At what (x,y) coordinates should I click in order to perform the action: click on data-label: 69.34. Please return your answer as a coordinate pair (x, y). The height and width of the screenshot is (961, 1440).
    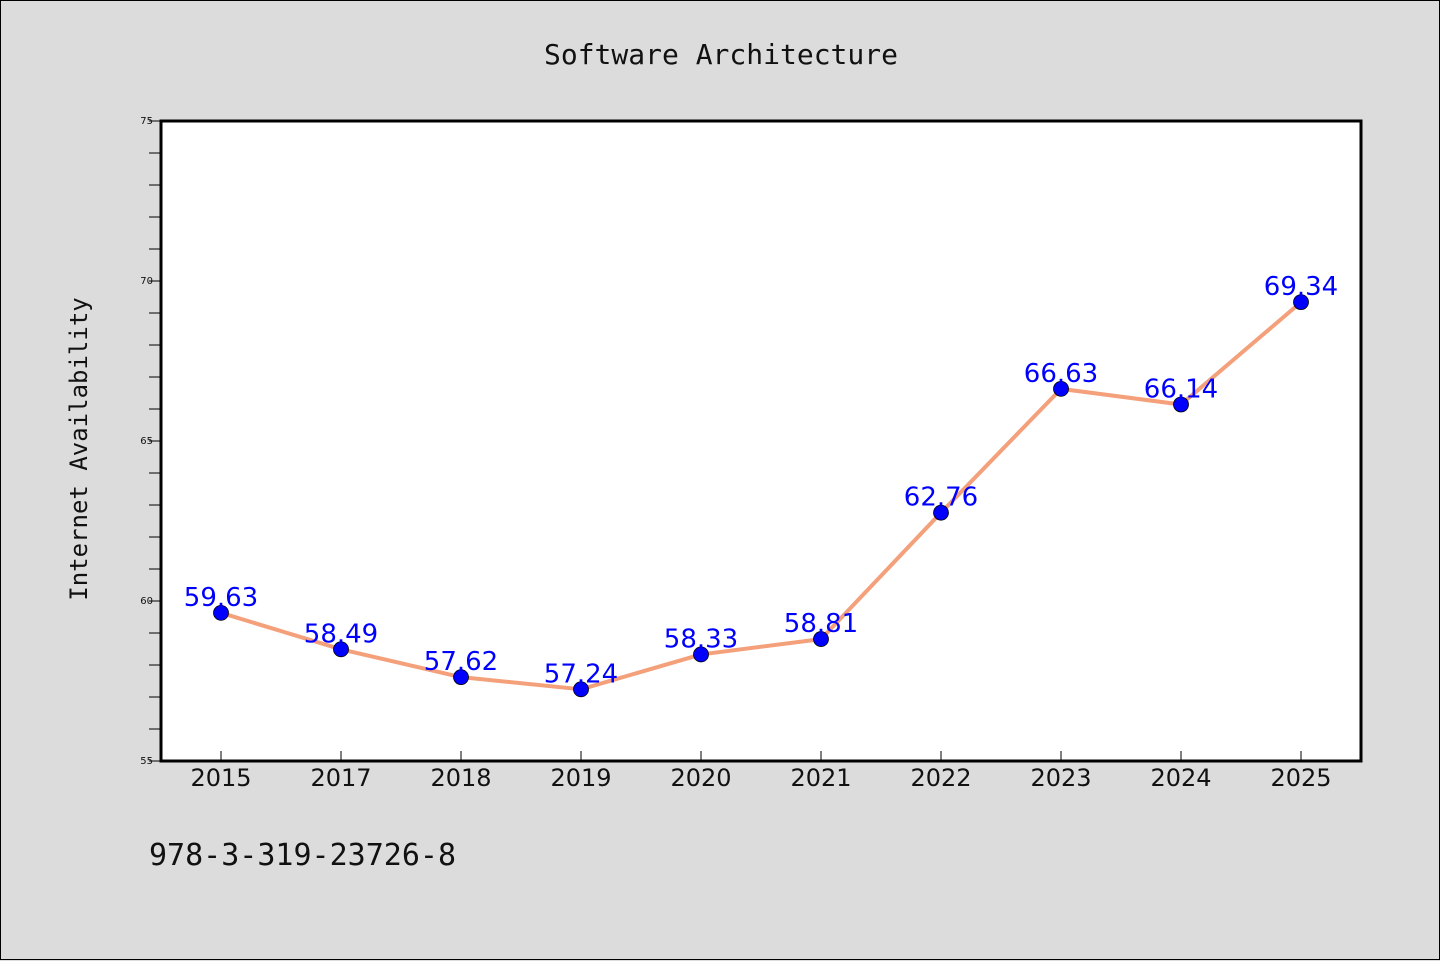
    Looking at the image, I should click on (1301, 287).